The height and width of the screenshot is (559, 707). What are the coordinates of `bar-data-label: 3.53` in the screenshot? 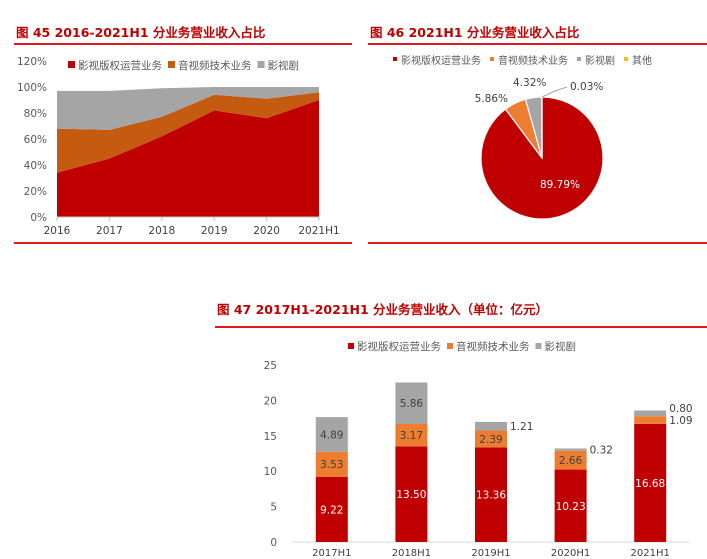 It's located at (331, 465).